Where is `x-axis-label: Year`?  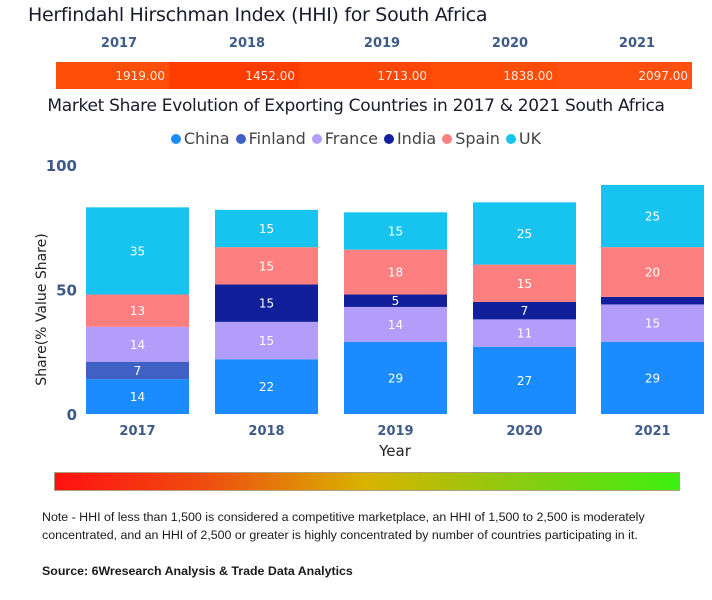
x-axis-label: Year is located at coordinates (395, 451).